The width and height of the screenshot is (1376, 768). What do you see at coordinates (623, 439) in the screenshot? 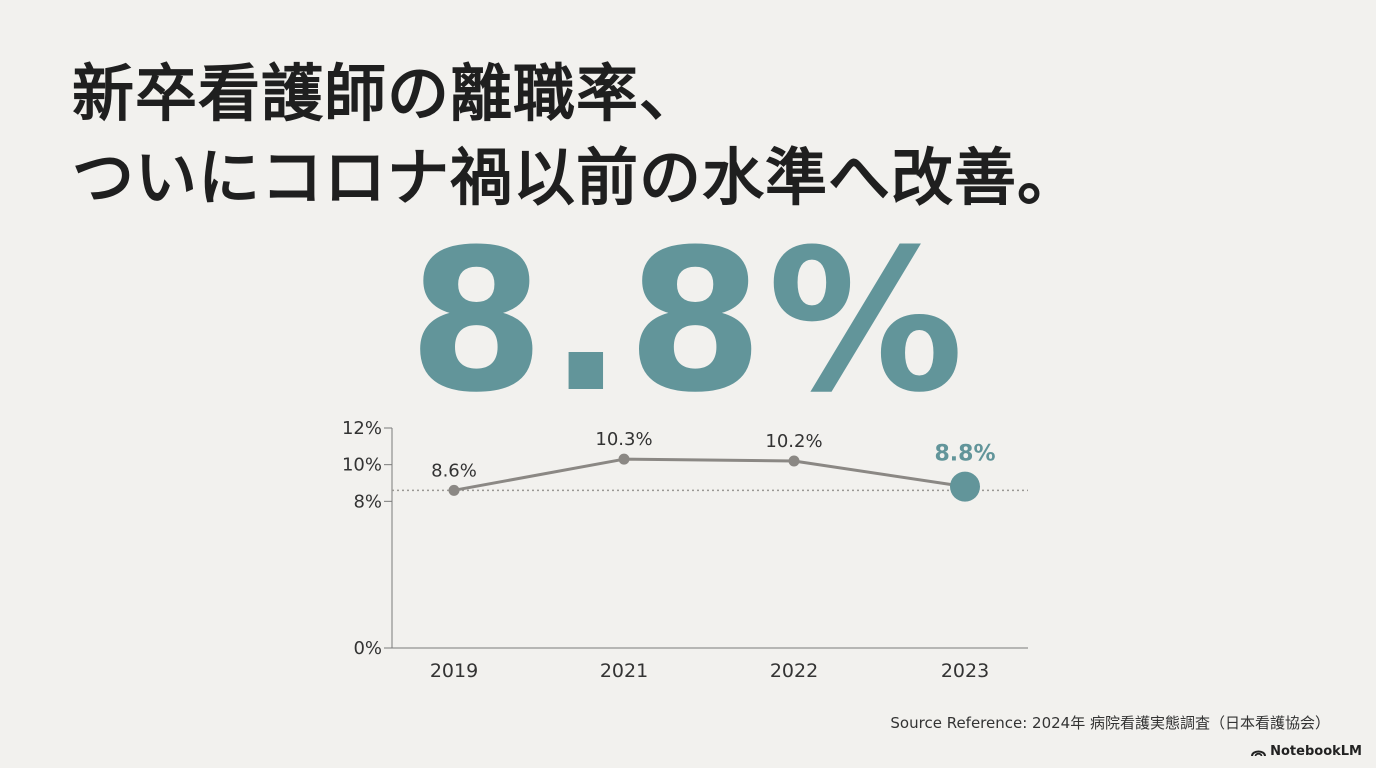
I see `data-label: 10.3%` at bounding box center [623, 439].